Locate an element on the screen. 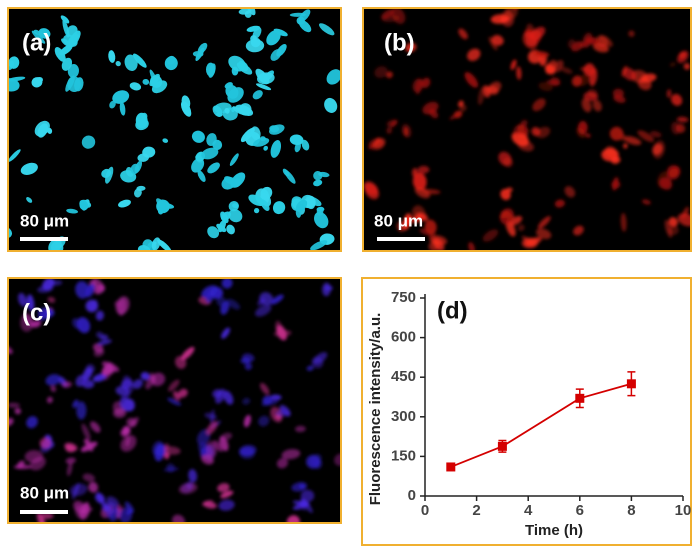  data-line is located at coordinates (541, 425).